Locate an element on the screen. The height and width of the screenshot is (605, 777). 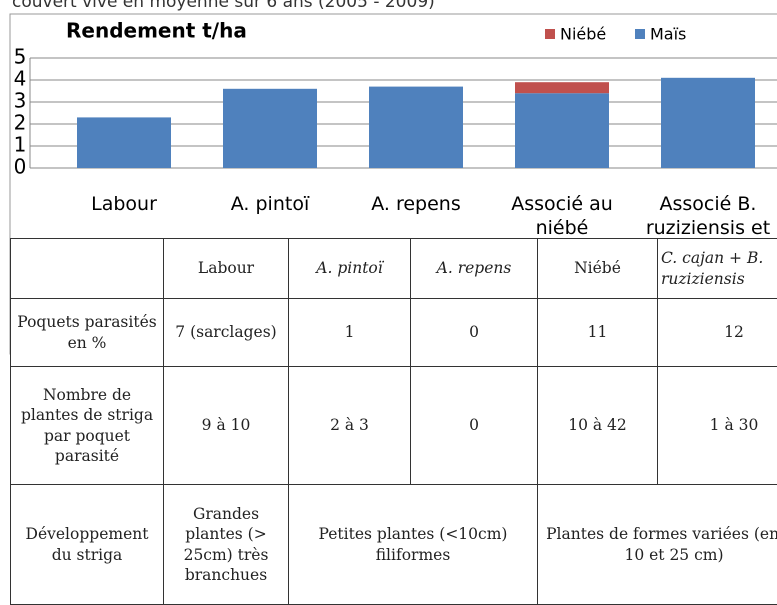
y-tick-label: 0 is located at coordinates (20, 167).